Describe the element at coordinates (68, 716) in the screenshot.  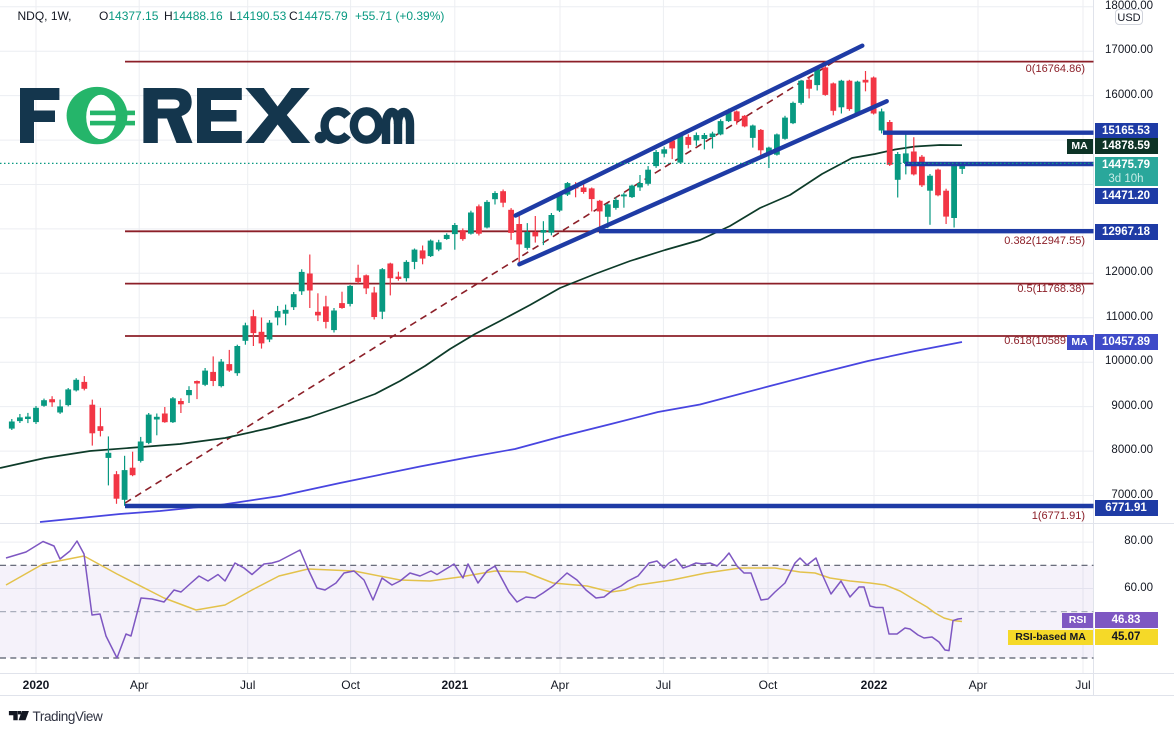
I see `svg-text: TradingView` at that location.